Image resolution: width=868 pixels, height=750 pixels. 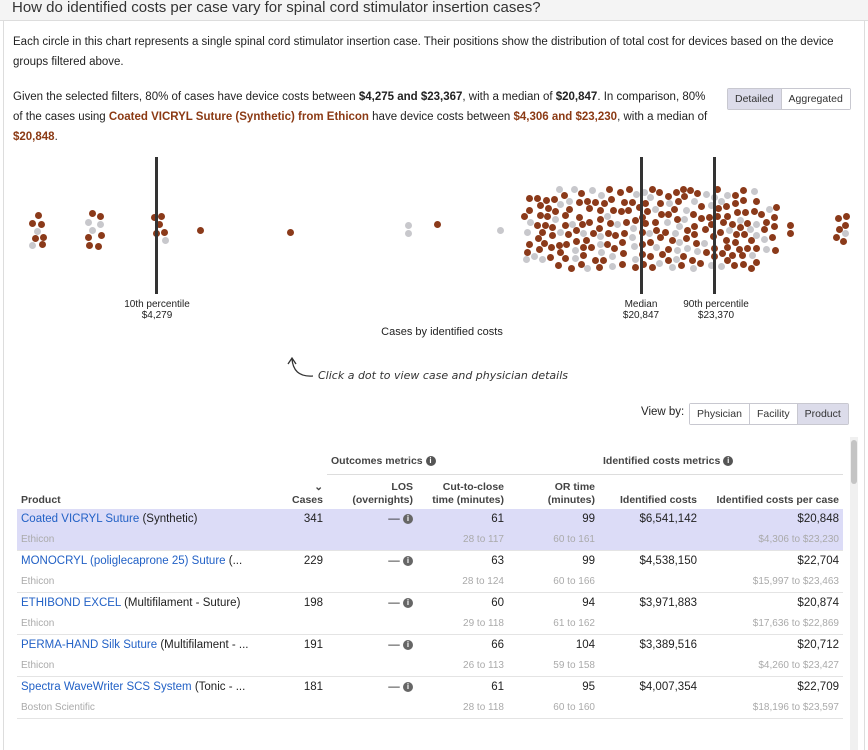 I want to click on scrollbar-thumb, so click(x=854, y=462).